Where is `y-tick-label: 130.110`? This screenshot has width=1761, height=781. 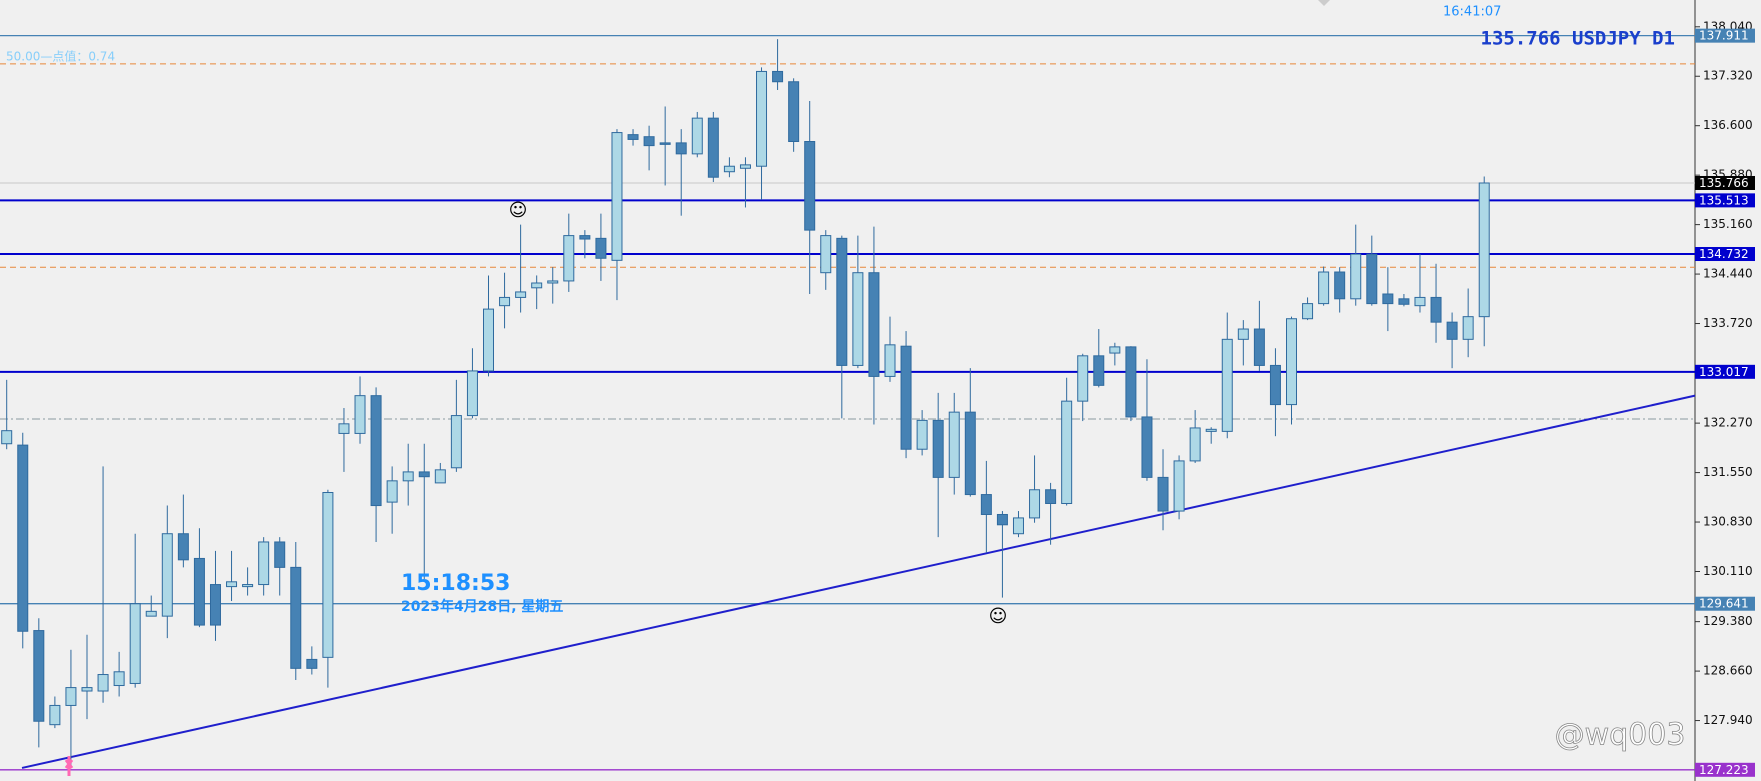
y-tick-label: 130.110 is located at coordinates (1728, 571).